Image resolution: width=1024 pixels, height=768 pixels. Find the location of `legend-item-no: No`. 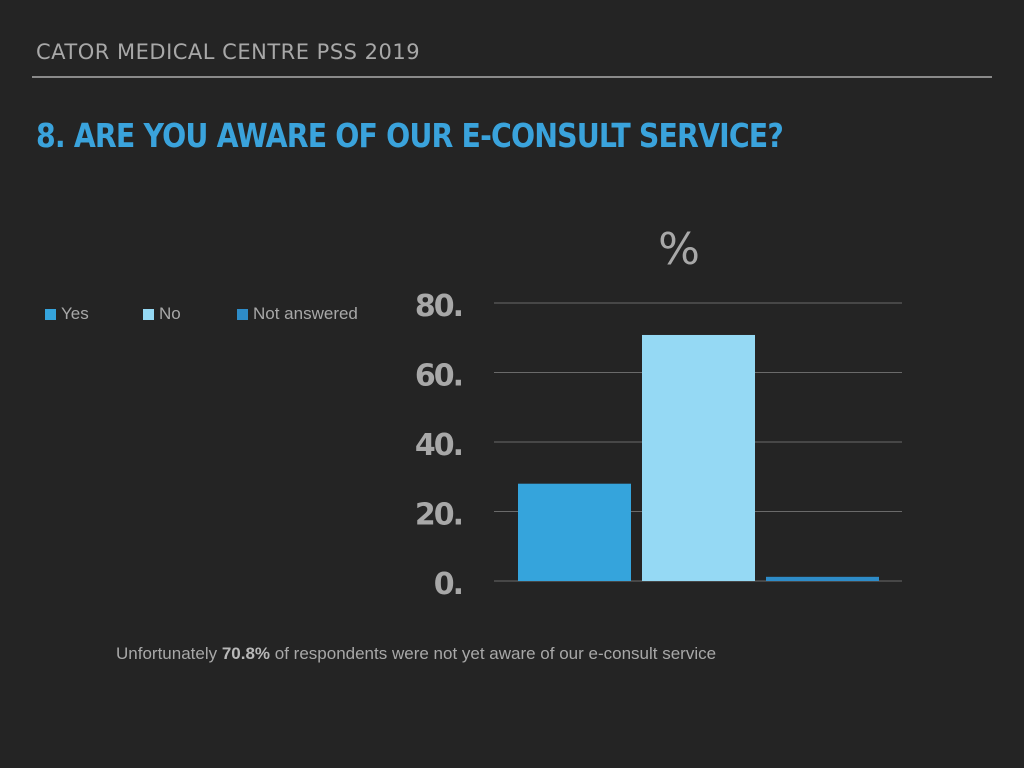

legend-item-no: No is located at coordinates (162, 314).